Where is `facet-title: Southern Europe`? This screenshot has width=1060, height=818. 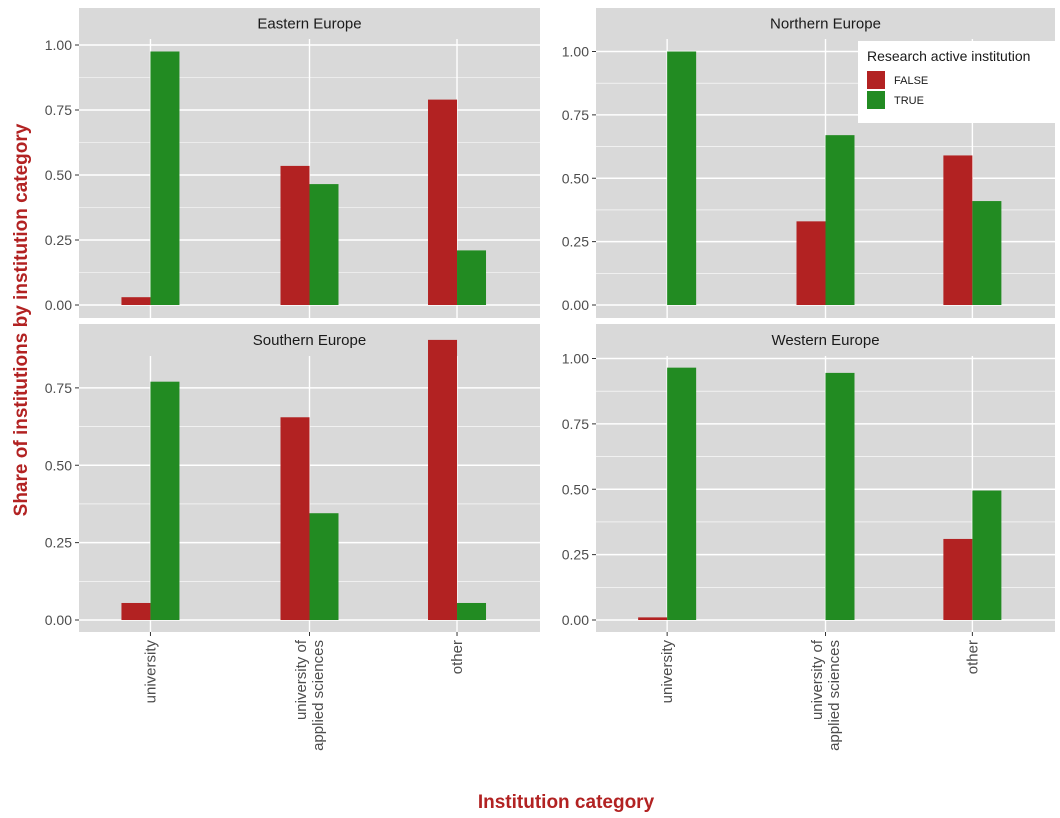 facet-title: Southern Europe is located at coordinates (309, 340).